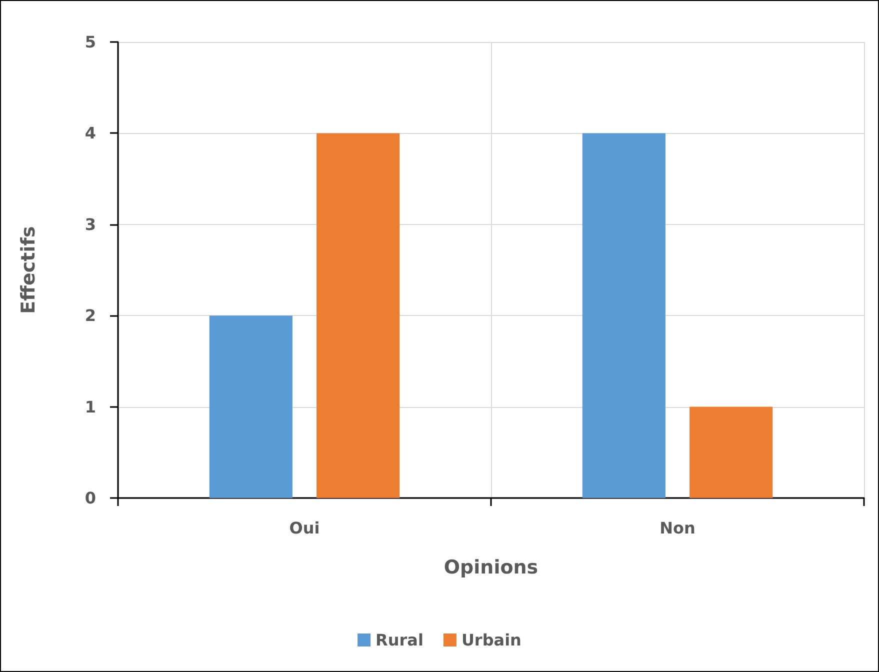 This screenshot has width=879, height=672. I want to click on x-tick-label: Oui, so click(304, 528).